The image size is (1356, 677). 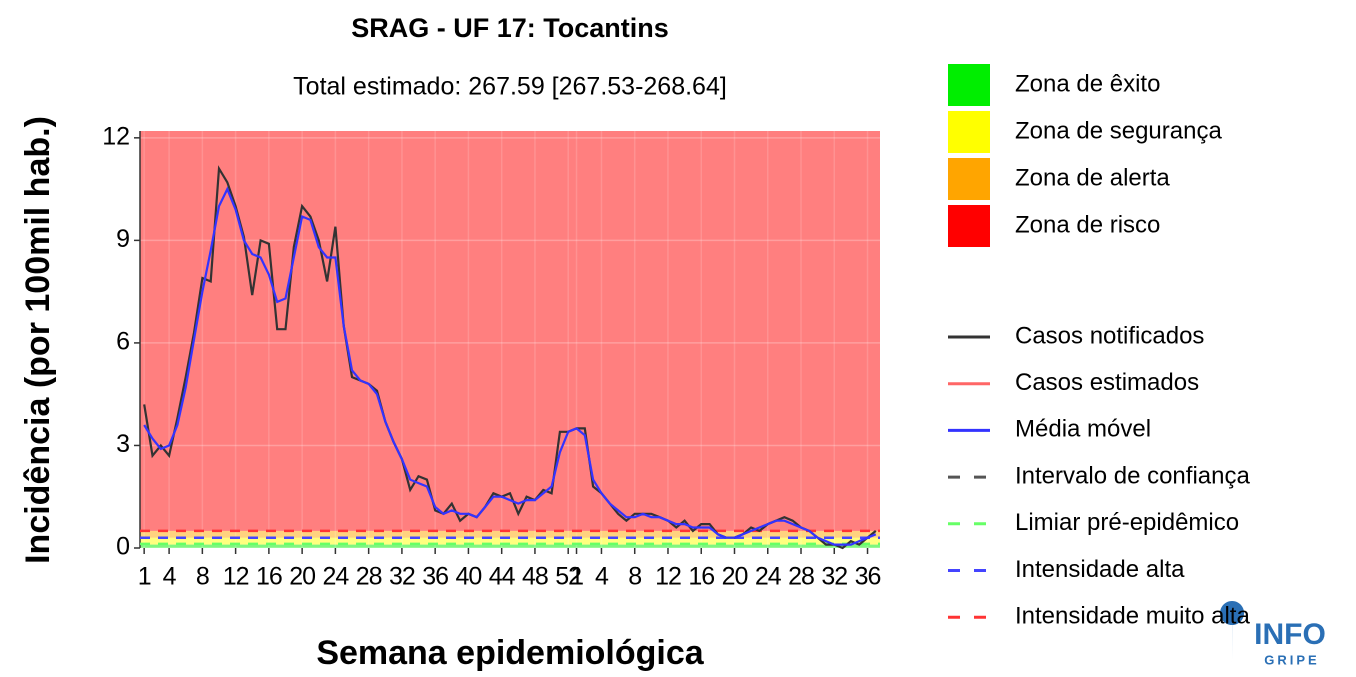 I want to click on logo: INFO GRIPE, so click(x=1273, y=634).